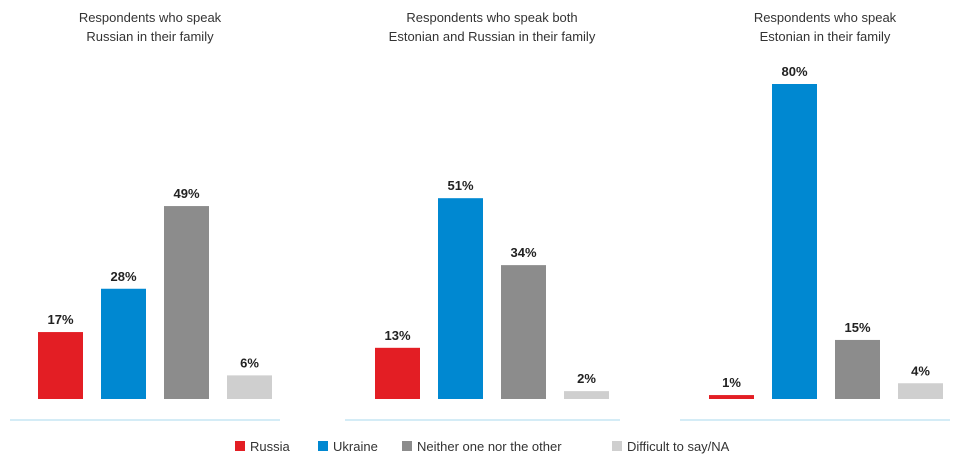 The height and width of the screenshot is (461, 956). I want to click on bar-value-label: 80%, so click(794, 71).